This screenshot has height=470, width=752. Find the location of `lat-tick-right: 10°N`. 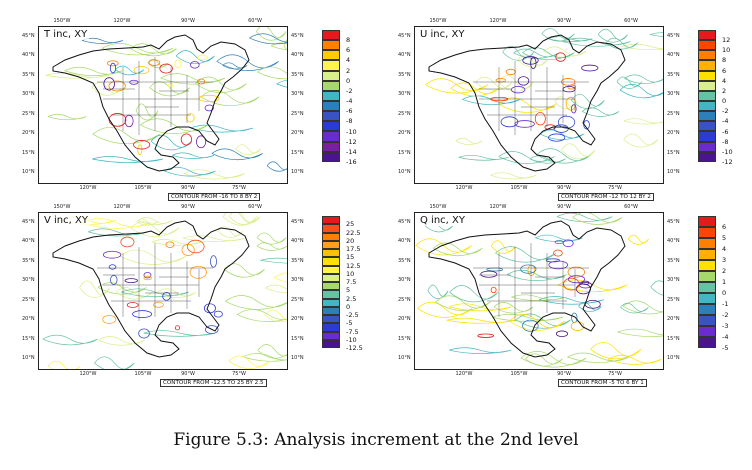

lat-tick-right: 10°N is located at coordinates (673, 172).